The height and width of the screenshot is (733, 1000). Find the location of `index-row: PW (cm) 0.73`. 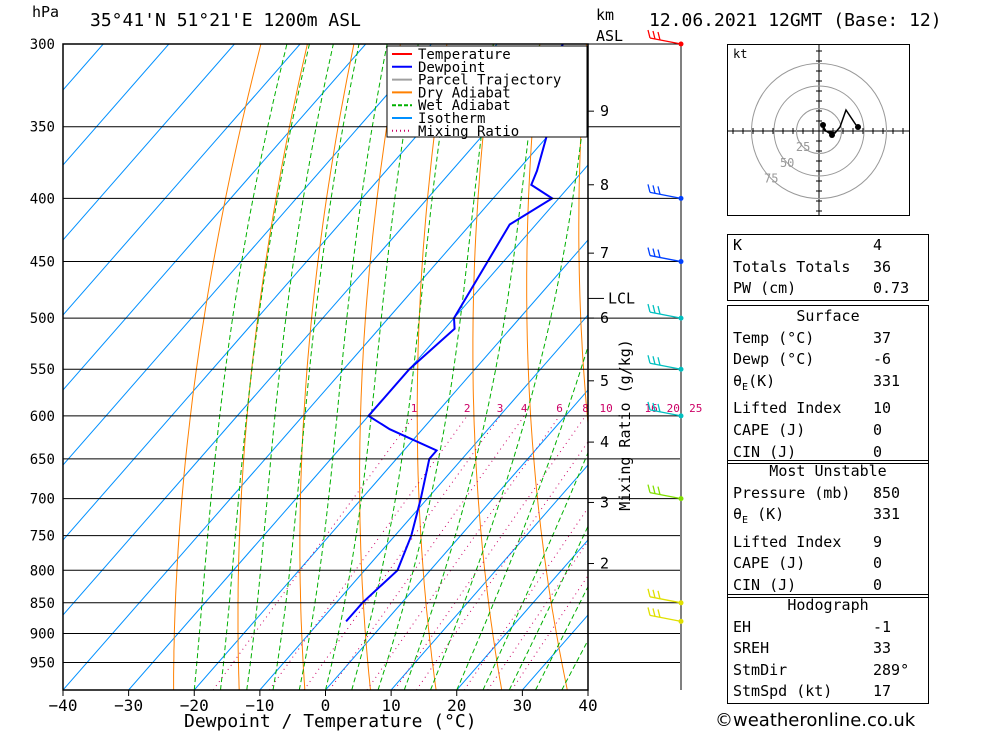

index-row: PW (cm) 0.73 is located at coordinates (828, 289).